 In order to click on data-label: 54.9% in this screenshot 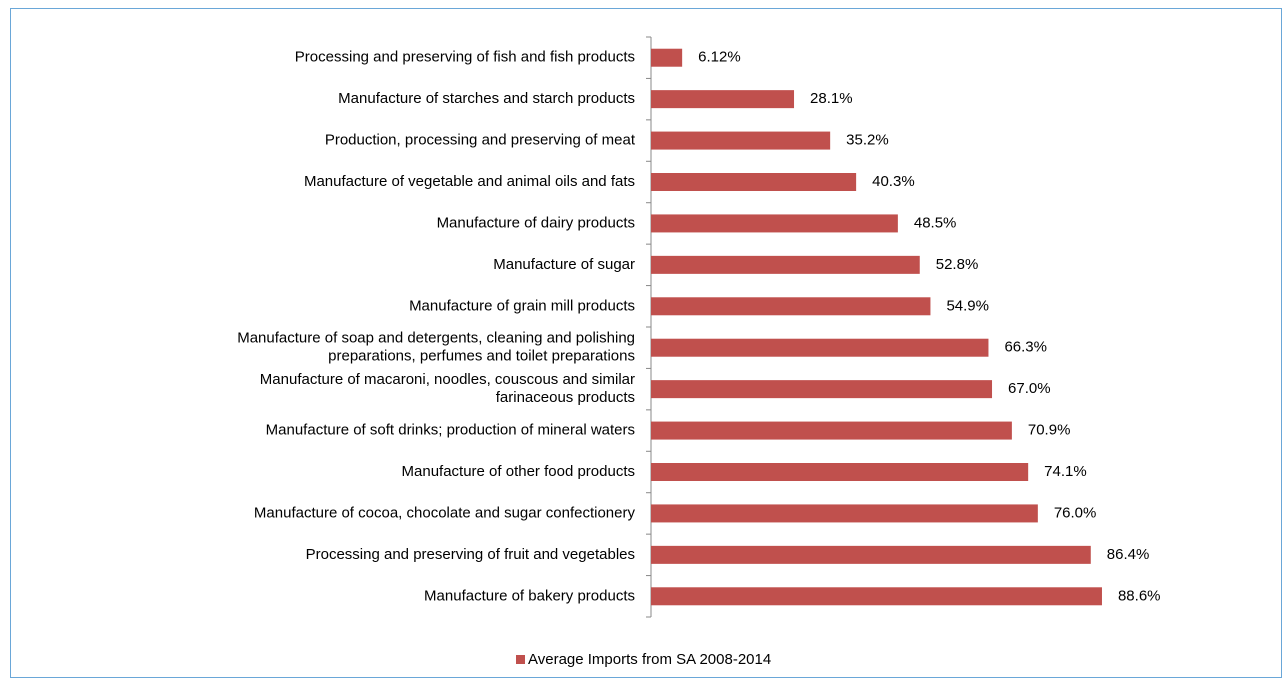, I will do `click(967, 305)`.